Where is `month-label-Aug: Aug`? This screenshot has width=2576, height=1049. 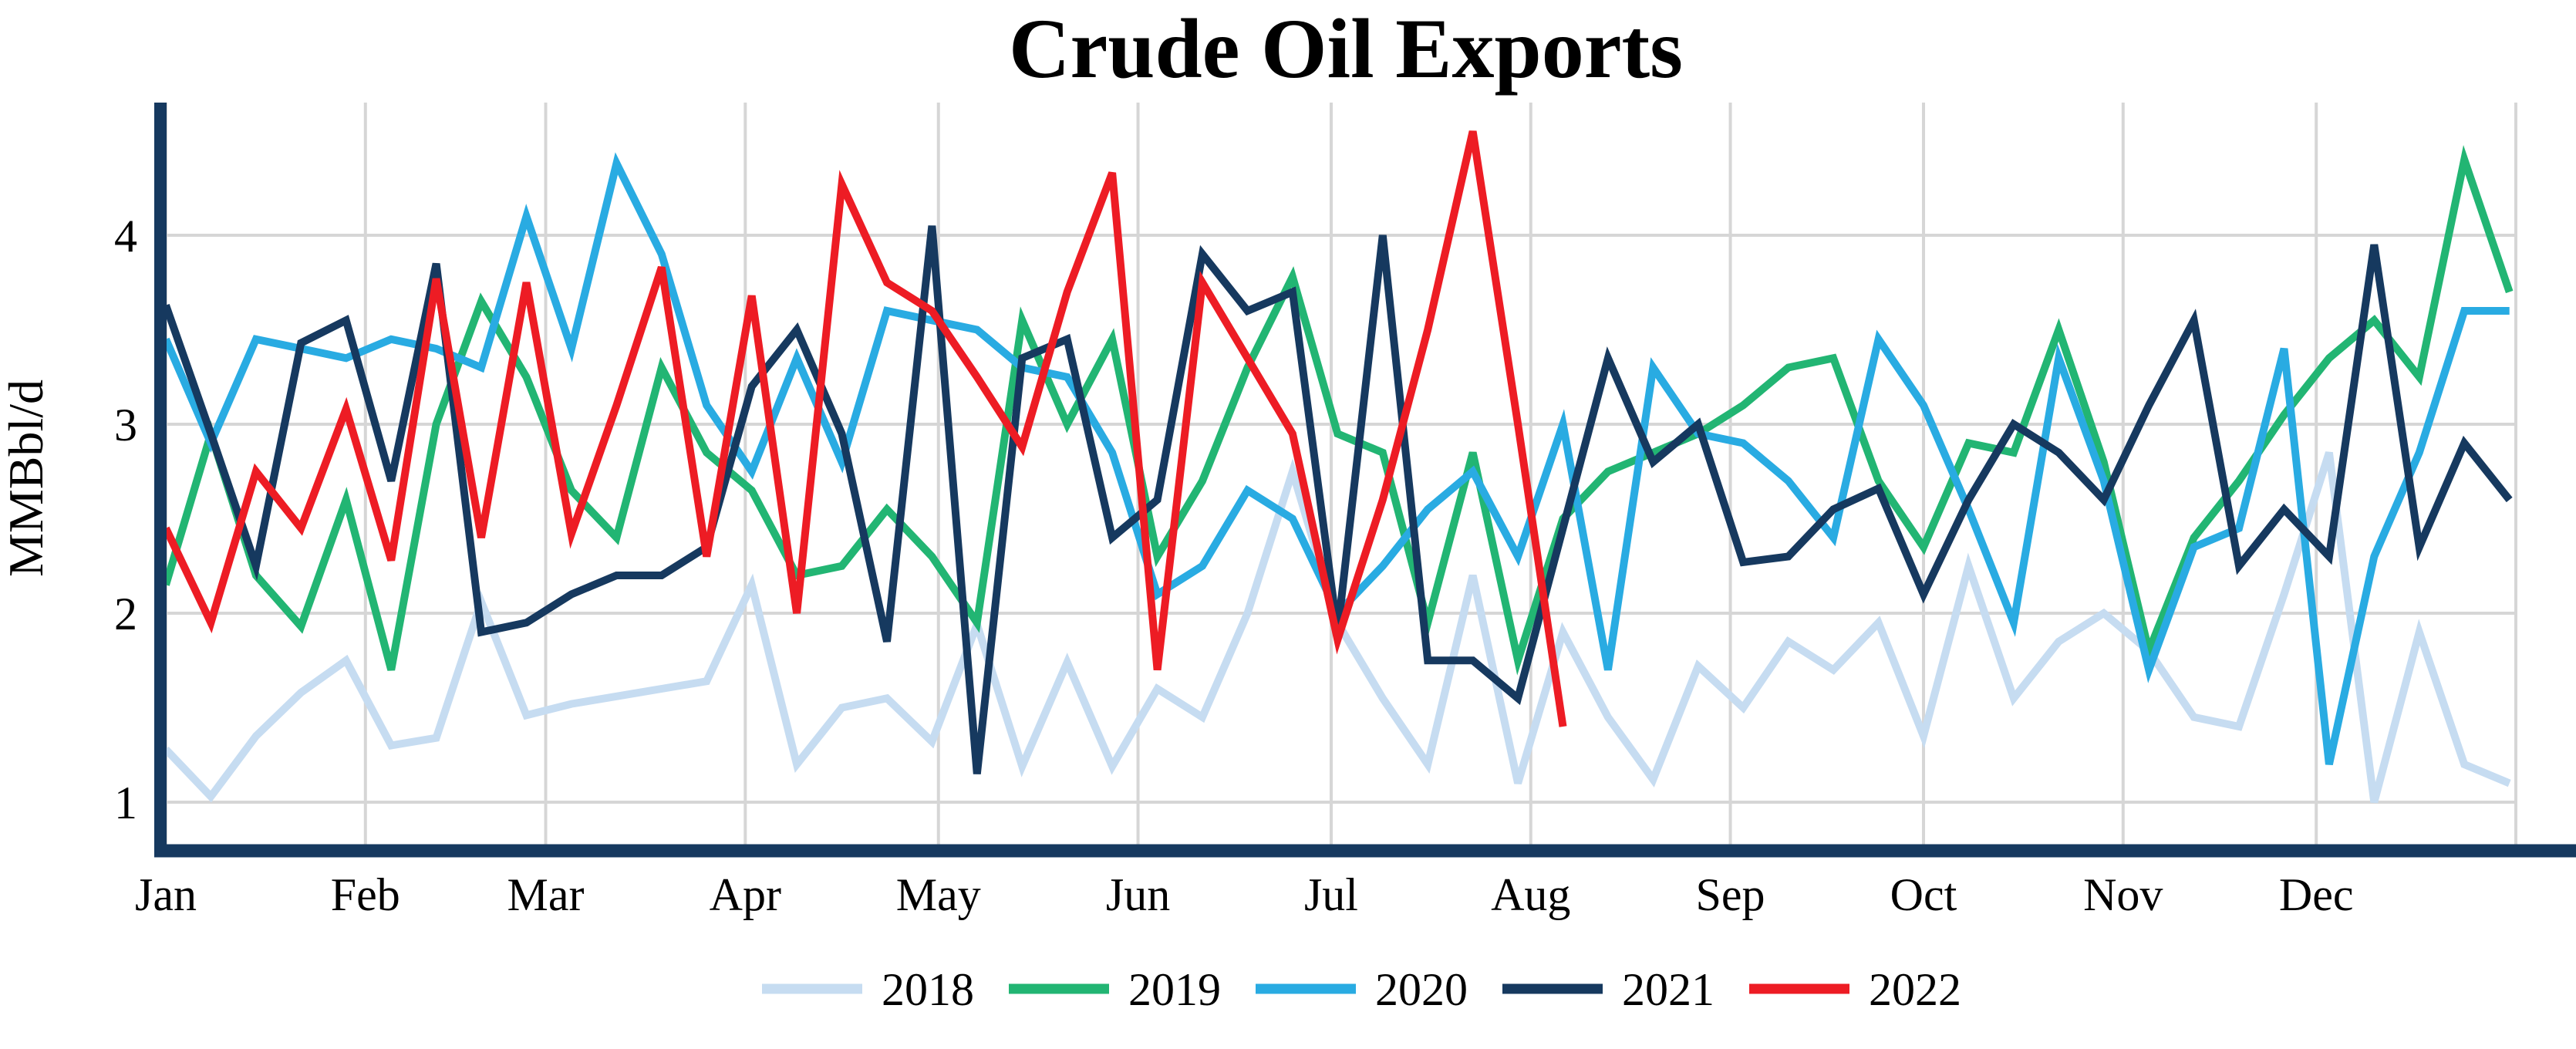 month-label-Aug: Aug is located at coordinates (1530, 895).